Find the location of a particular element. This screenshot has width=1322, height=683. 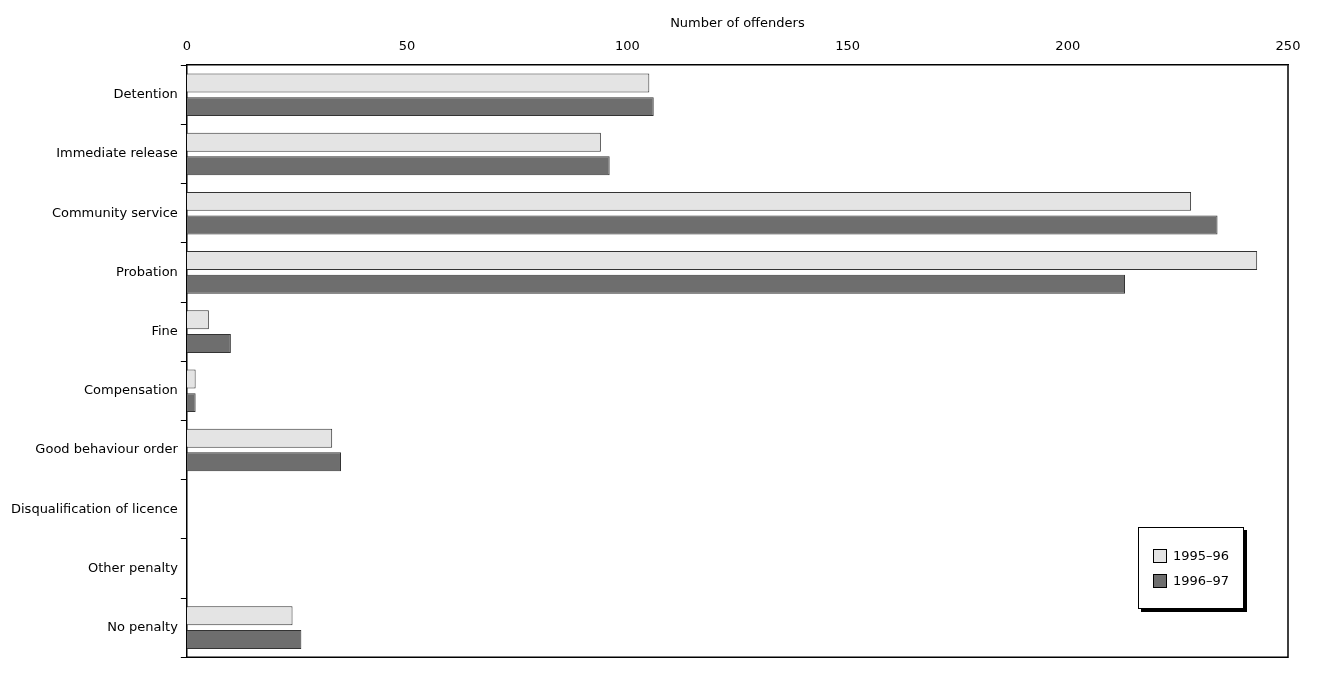

y-tick-label: Immediate release is located at coordinates (117, 153).